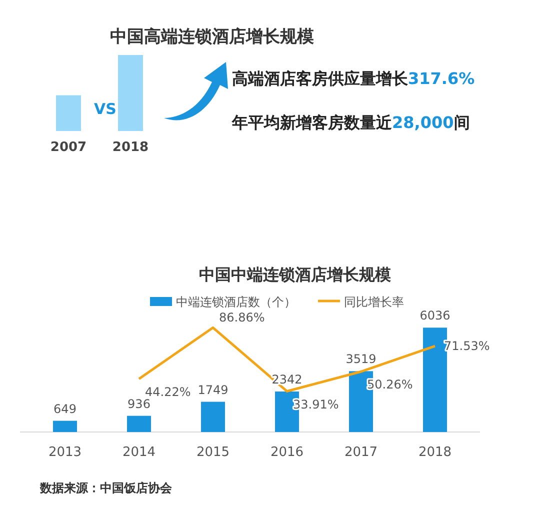 The width and height of the screenshot is (554, 510). I want to click on data-label: 1749, so click(213, 389).